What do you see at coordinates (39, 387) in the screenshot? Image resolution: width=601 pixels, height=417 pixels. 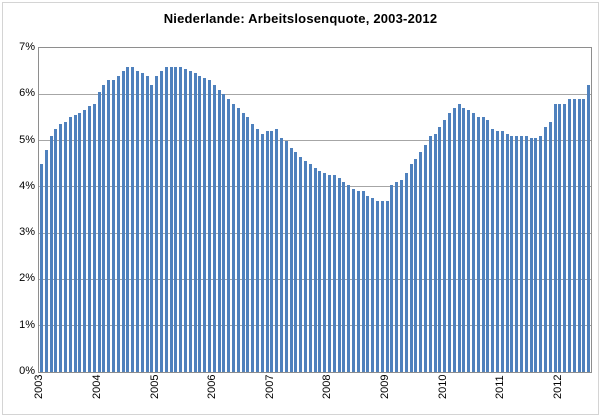 I see `x-axis-year-label-2003: 2003` at bounding box center [39, 387].